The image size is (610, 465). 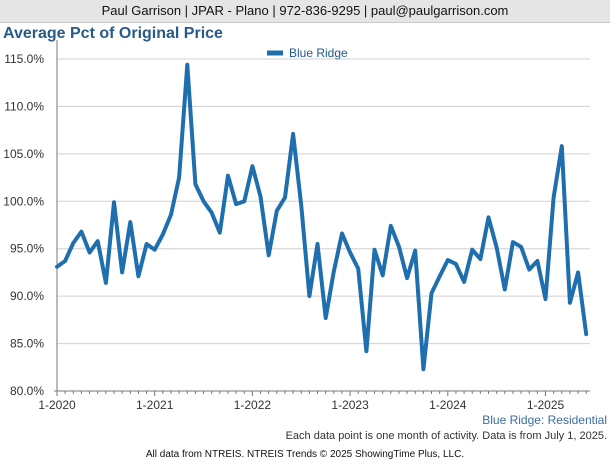 I want to click on y-tick-label: 115.0%, so click(x=24, y=59).